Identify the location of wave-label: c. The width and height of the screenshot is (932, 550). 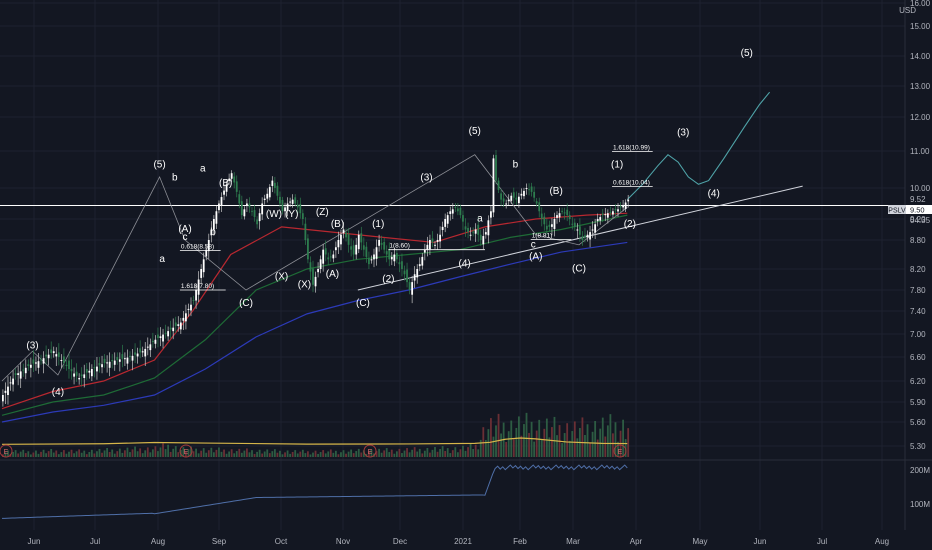
(185, 237).